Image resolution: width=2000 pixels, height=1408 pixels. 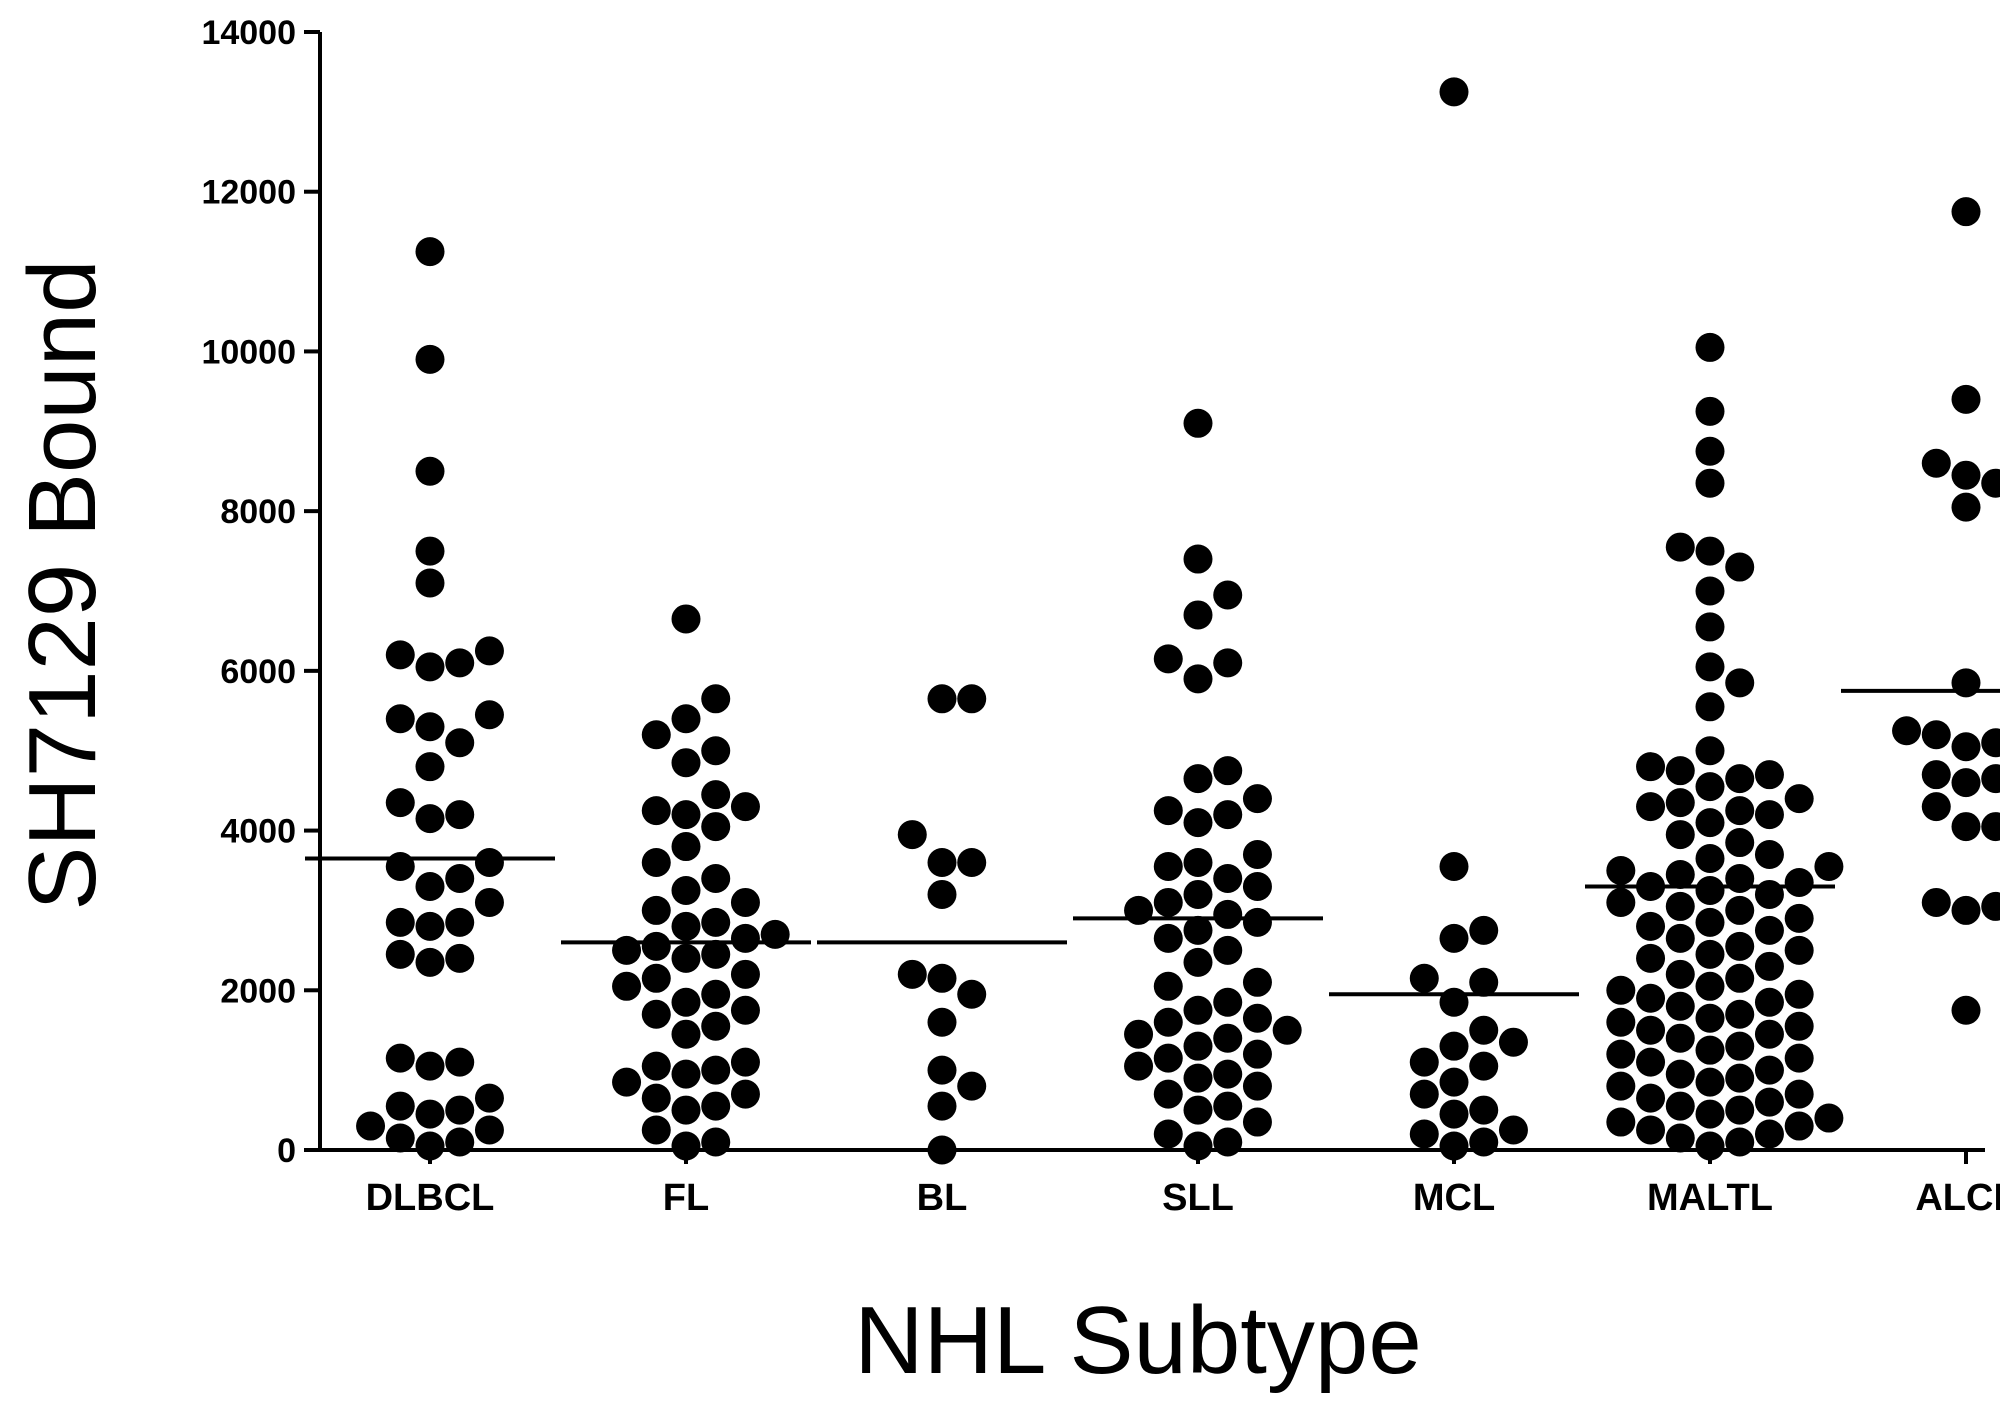 I want to click on y-tick-label: 2000, so click(x=258, y=991).